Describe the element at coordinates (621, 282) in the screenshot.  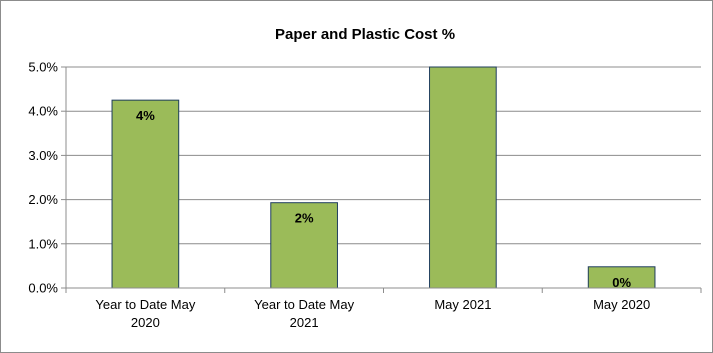
I see `data-label: 0%` at that location.